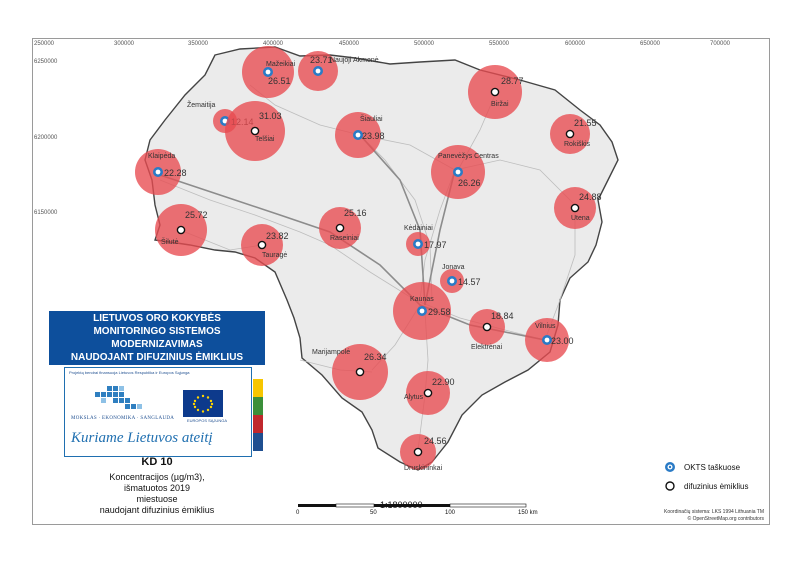 The width and height of the screenshot is (800, 566). I want to click on city-name-label: Rokiškis, so click(577, 144).